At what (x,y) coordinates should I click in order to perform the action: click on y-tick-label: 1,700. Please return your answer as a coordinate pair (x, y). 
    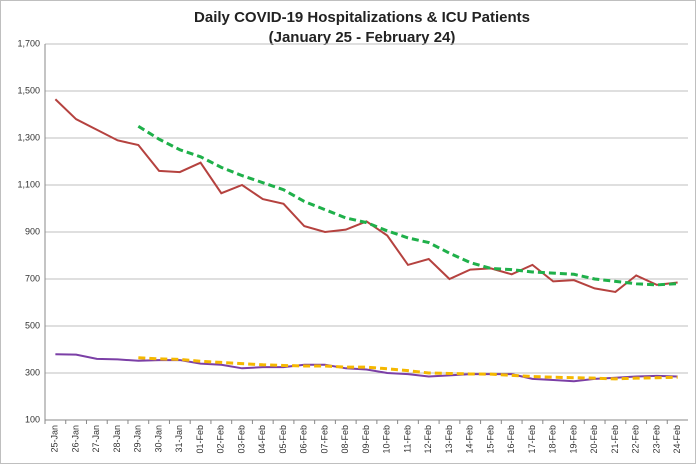
    Looking at the image, I should click on (28, 43).